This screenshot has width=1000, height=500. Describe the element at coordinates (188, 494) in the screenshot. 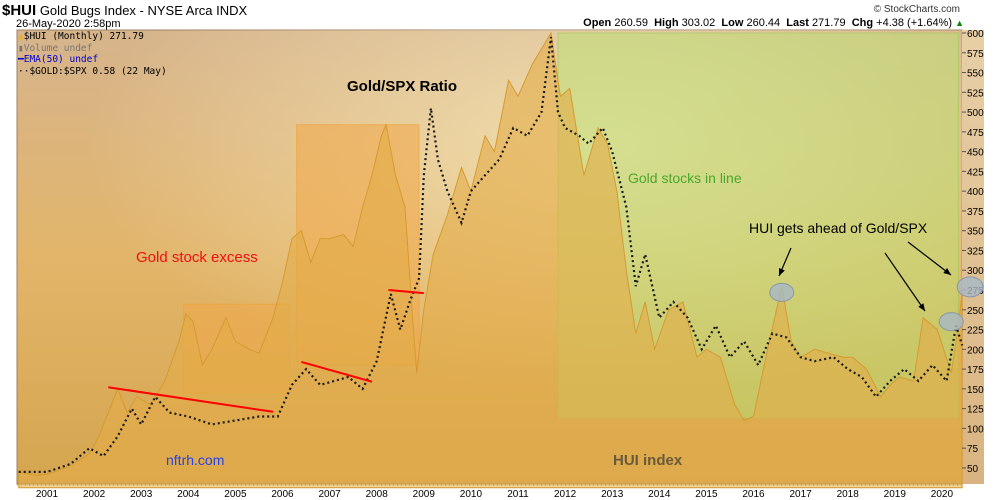

I see `x-tick-label: 2004` at that location.